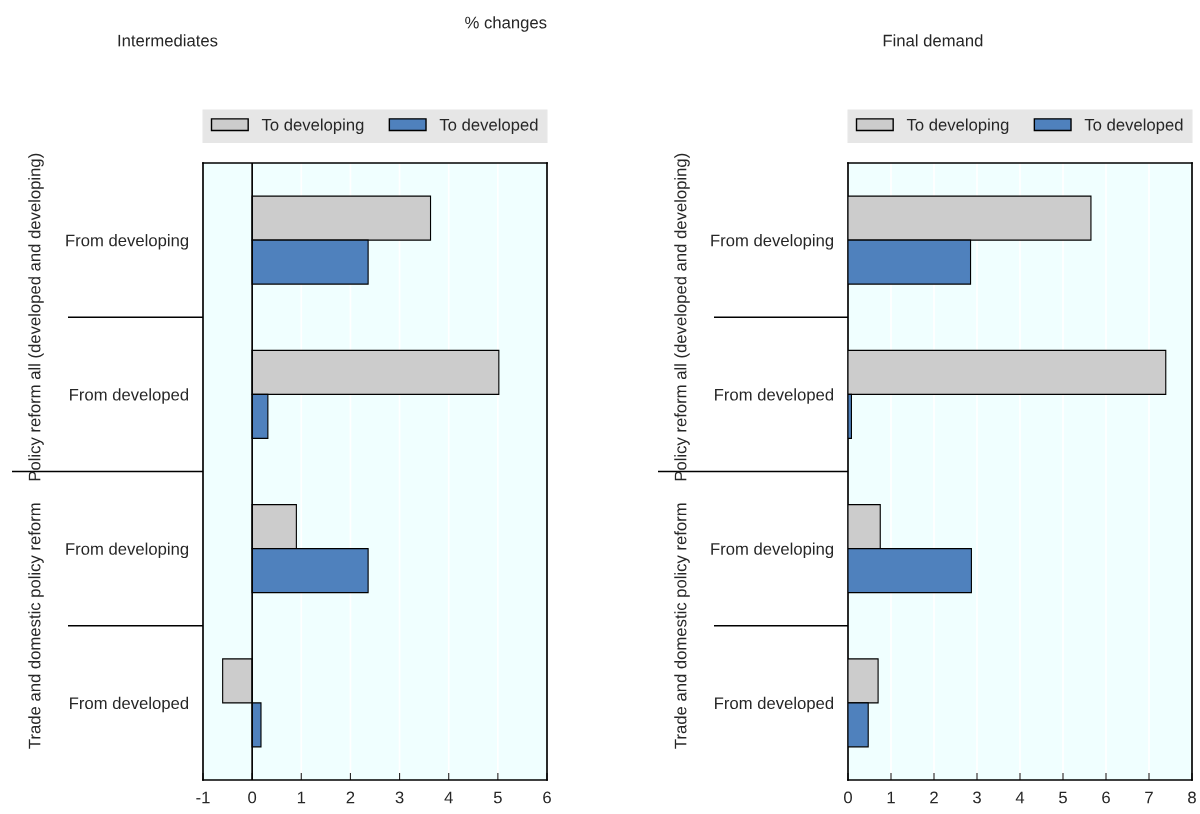 Image resolution: width=1200 pixels, height=814 pixels. What do you see at coordinates (506, 24) in the screenshot?
I see `chart-subtitle: % changes` at bounding box center [506, 24].